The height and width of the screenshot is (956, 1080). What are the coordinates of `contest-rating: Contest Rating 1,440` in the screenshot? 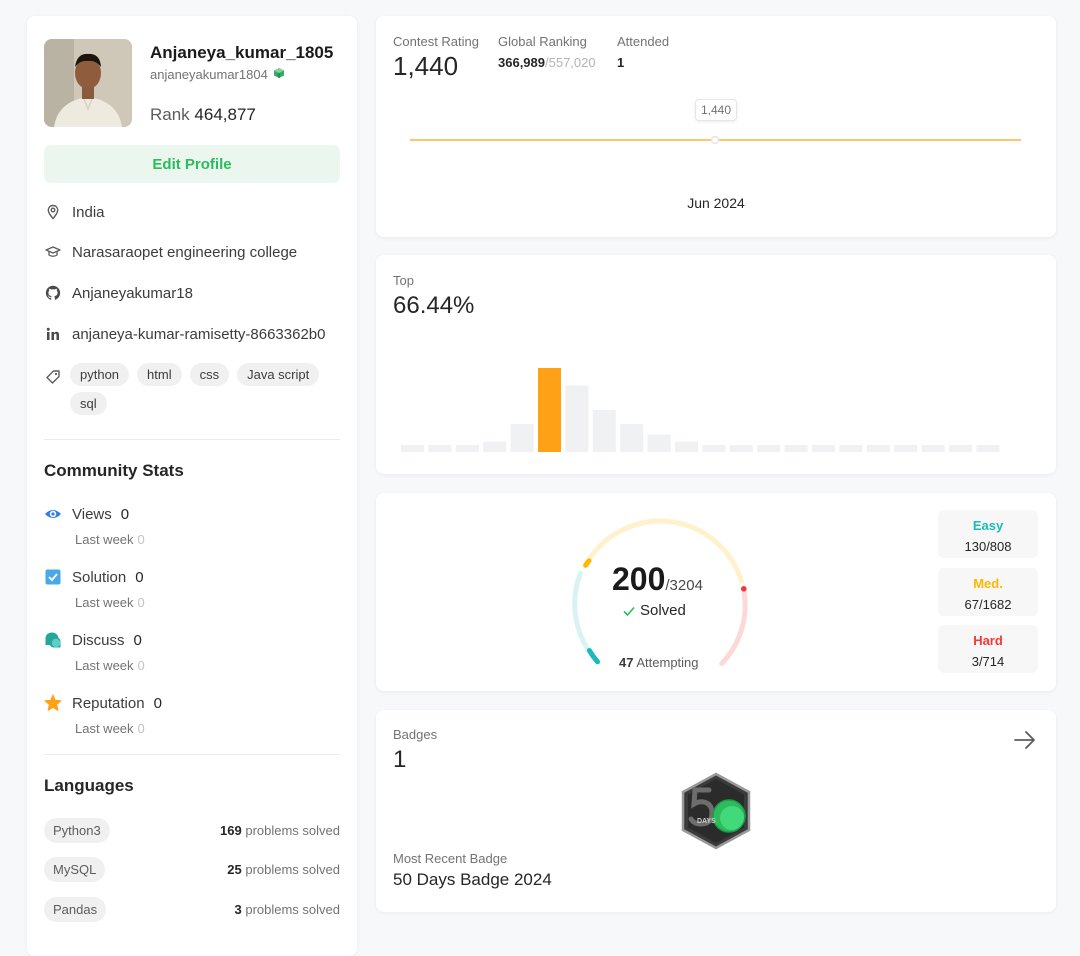 It's located at (436, 58).